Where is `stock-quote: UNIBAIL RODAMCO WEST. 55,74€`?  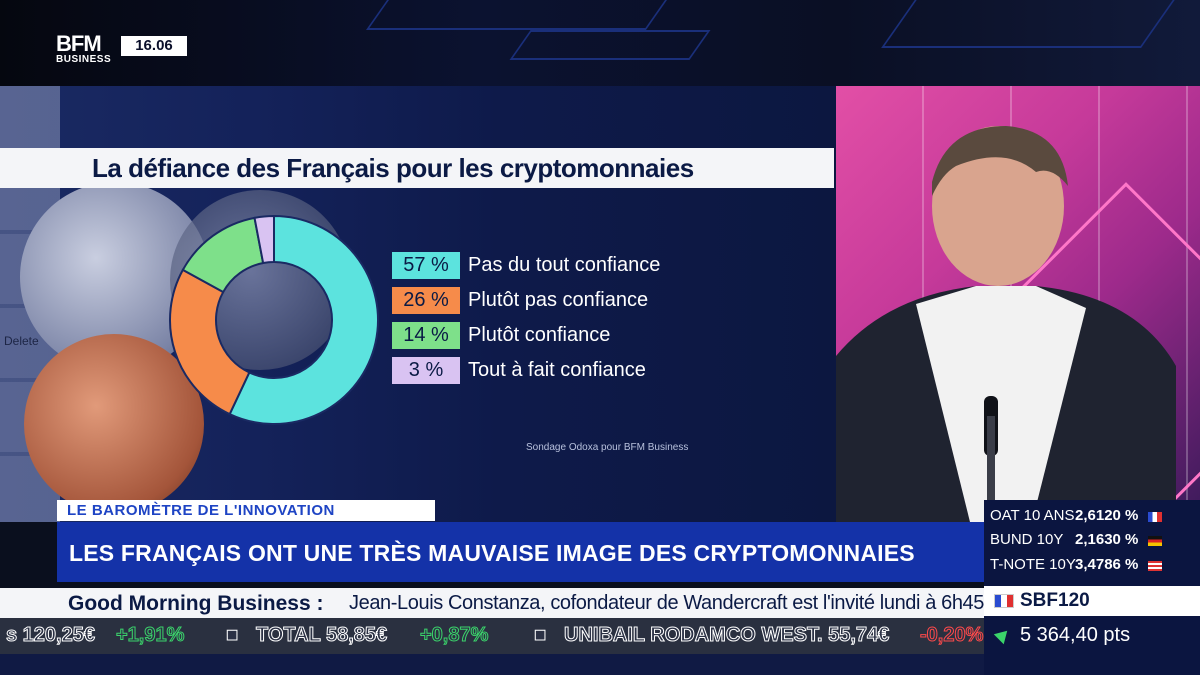 stock-quote: UNIBAIL RODAMCO WEST. 55,74€ is located at coordinates (726, 635).